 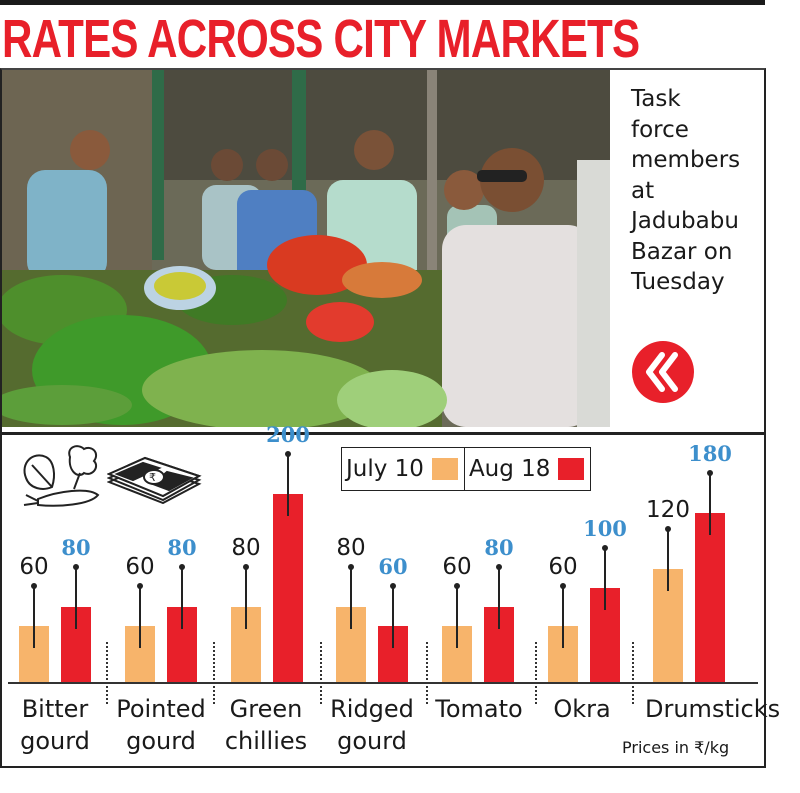 I want to click on value-label: 180, so click(x=710, y=453).